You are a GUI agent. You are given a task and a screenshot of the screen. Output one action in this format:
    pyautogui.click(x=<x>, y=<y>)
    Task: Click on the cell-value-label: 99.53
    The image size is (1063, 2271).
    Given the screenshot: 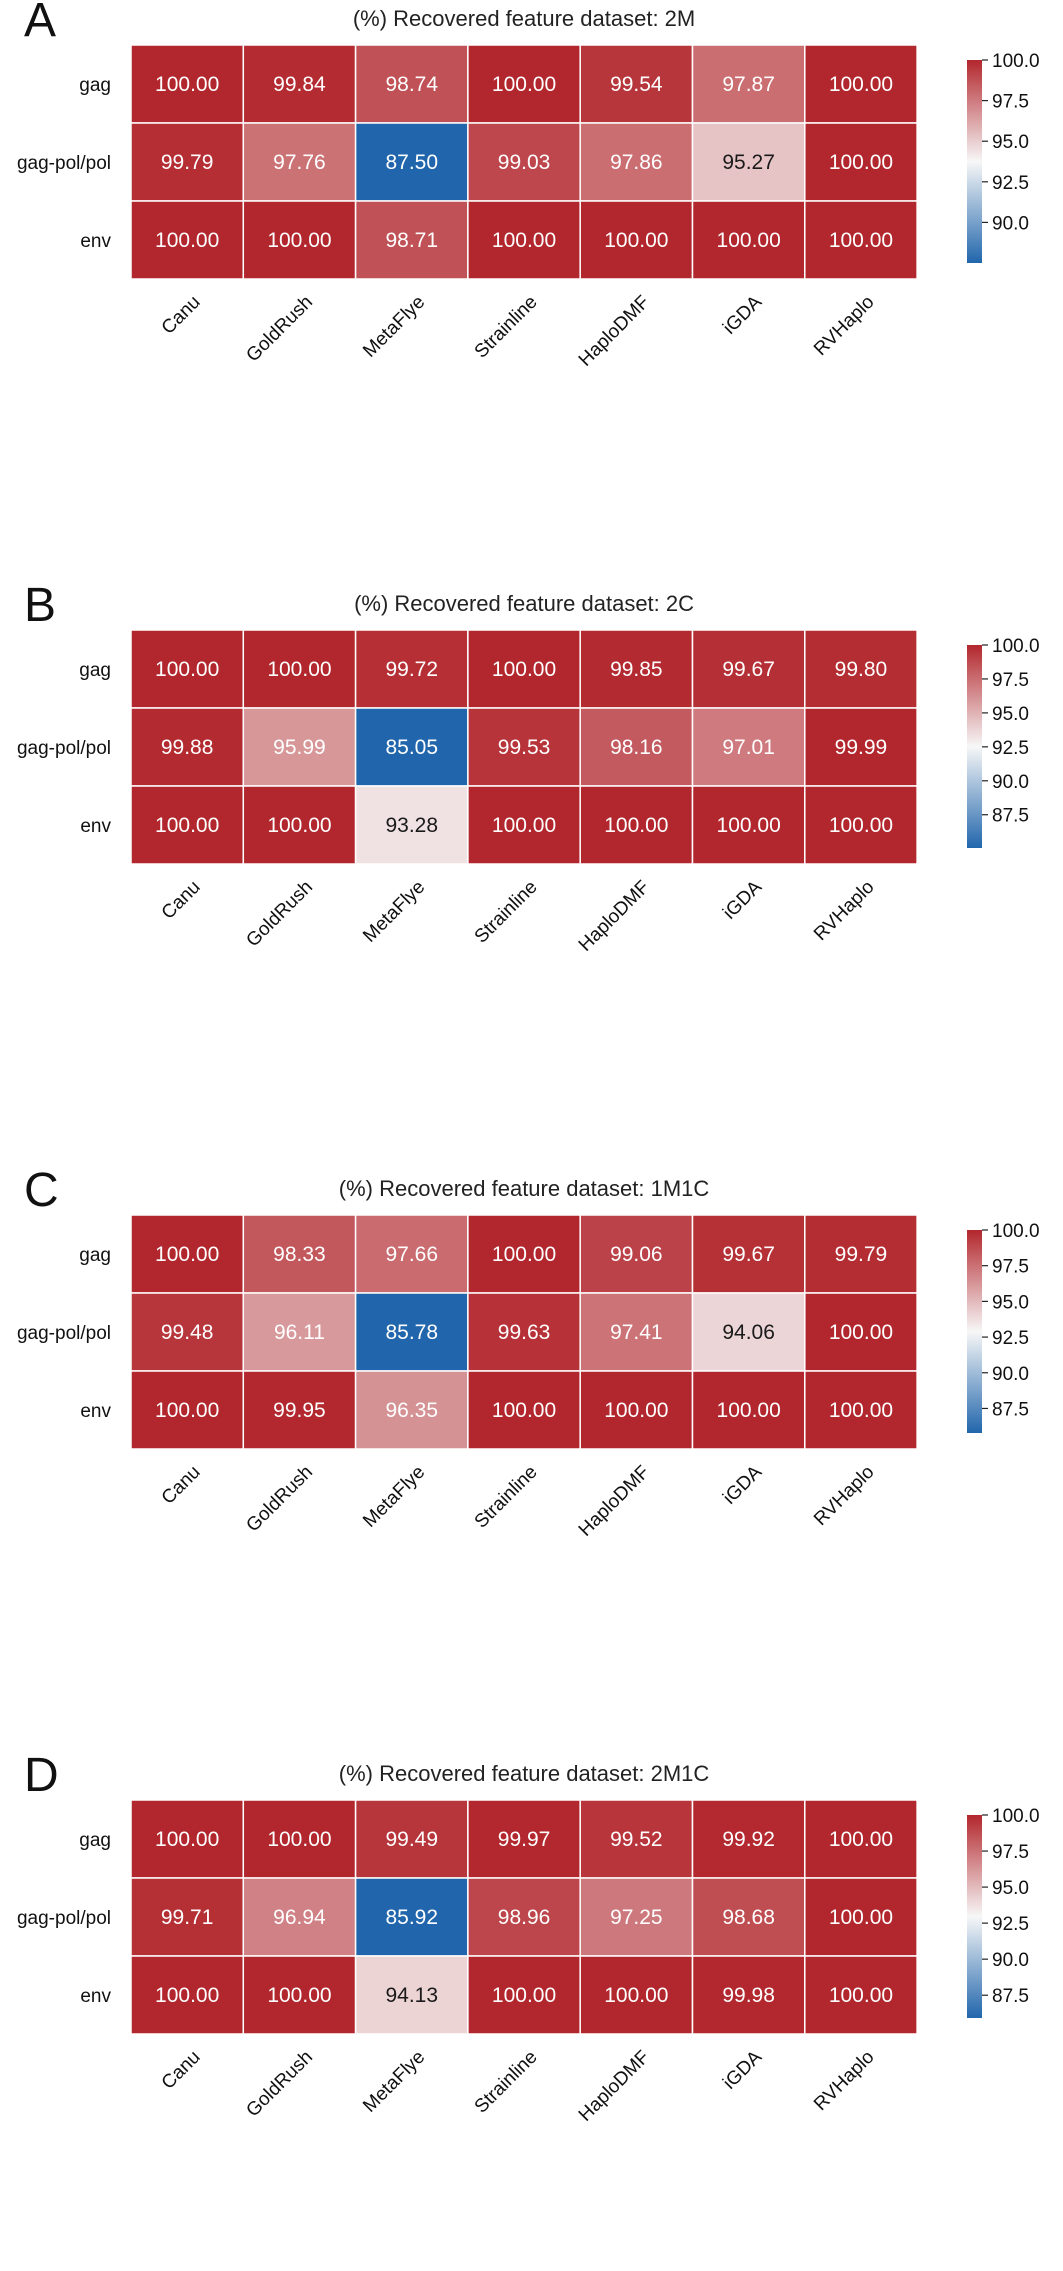 What is the action you would take?
    pyautogui.click(x=524, y=747)
    